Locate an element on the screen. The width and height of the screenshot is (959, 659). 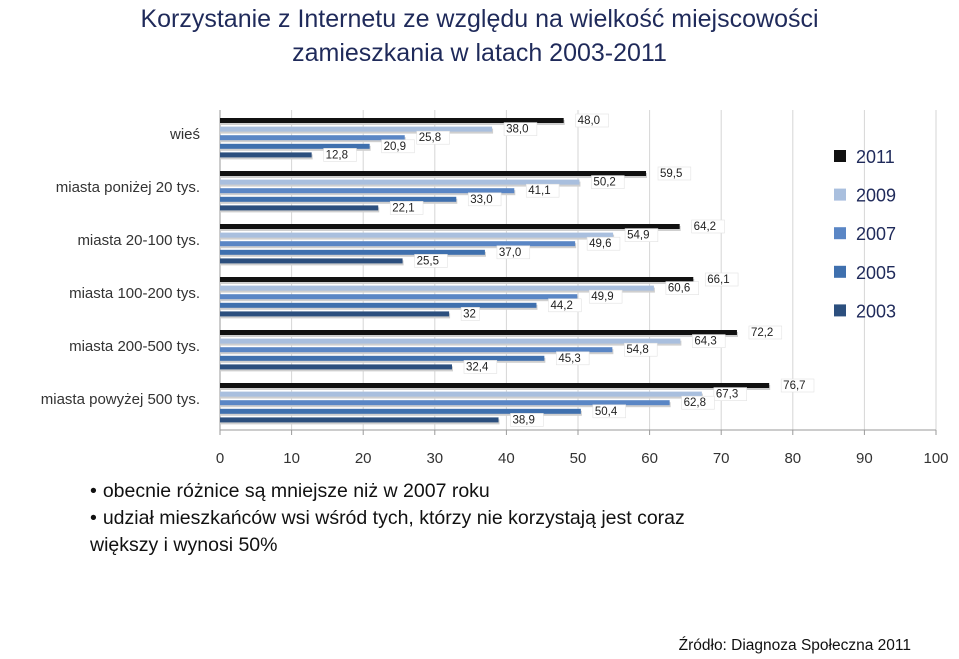
x-tick-label: 40 is located at coordinates (506, 458).